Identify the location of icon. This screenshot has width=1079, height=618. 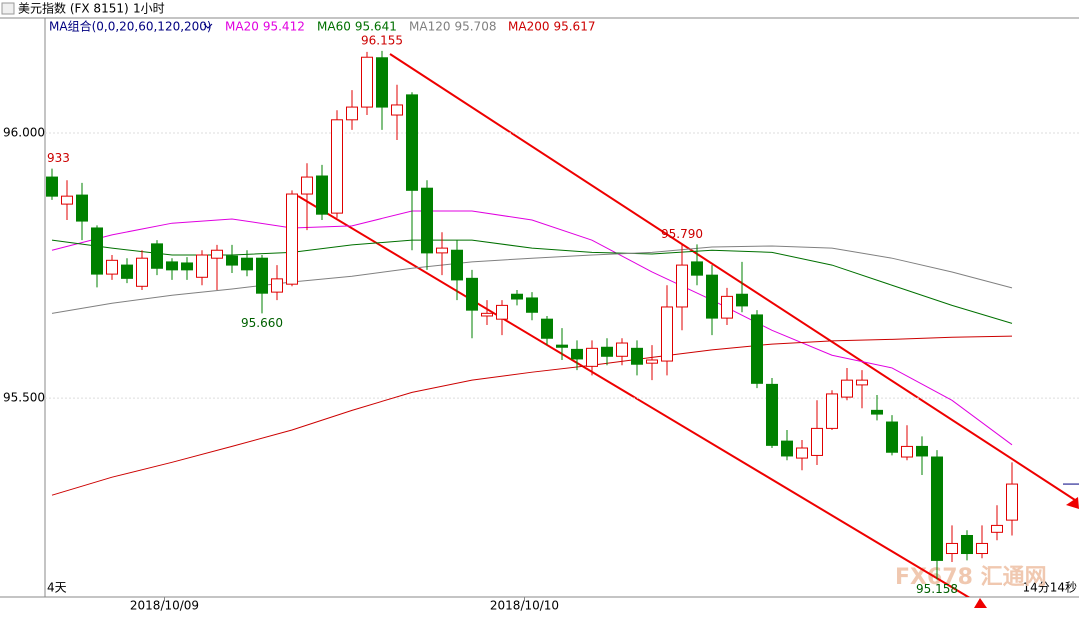
(8, 8).